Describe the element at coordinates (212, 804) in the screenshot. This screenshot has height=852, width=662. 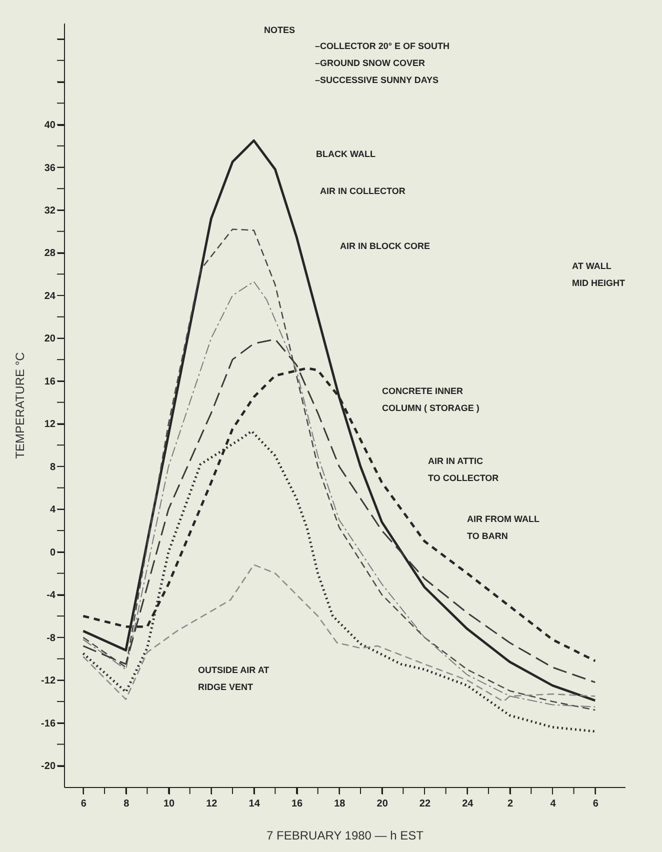
I see `x-tick-label: 12` at that location.